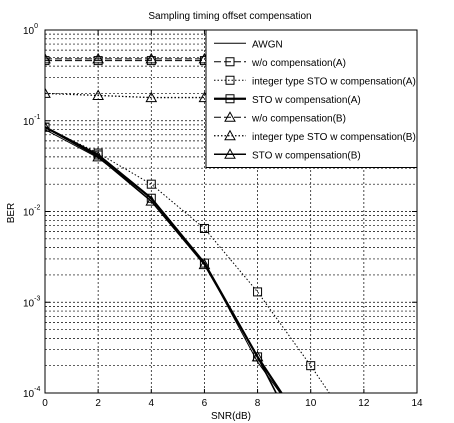  Describe the element at coordinates (31, 121) in the screenshot. I see `y-tick-label: 10⁻¹` at that location.